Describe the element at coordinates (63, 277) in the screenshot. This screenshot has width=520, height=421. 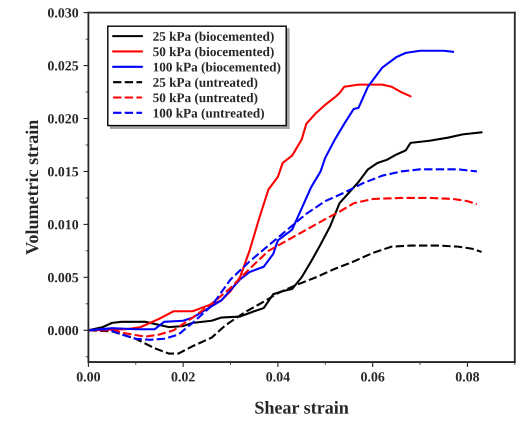
I see `y-tick-label: 0.005` at that location.